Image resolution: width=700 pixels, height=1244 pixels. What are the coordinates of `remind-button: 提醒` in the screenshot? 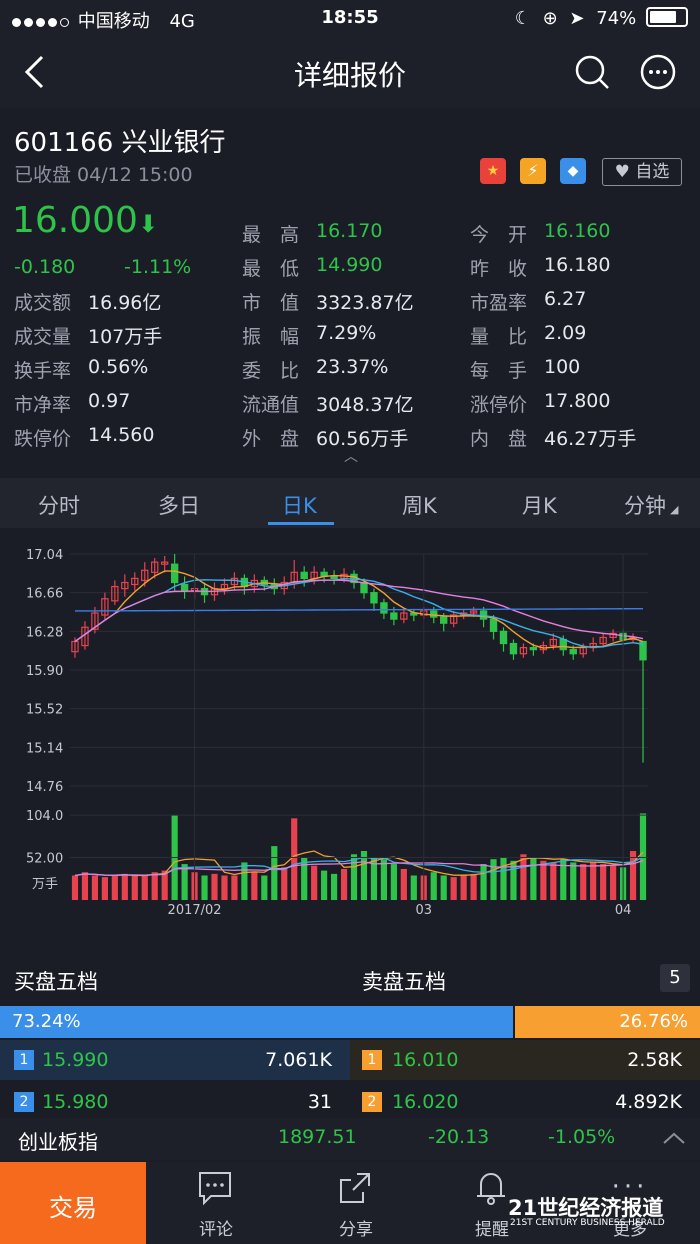 It's located at (492, 1203).